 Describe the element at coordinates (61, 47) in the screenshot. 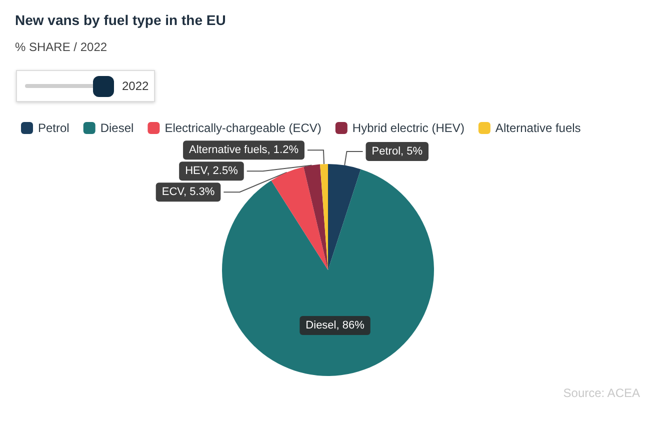

I see `chart-subtitle: % SHARE / 2022` at that location.